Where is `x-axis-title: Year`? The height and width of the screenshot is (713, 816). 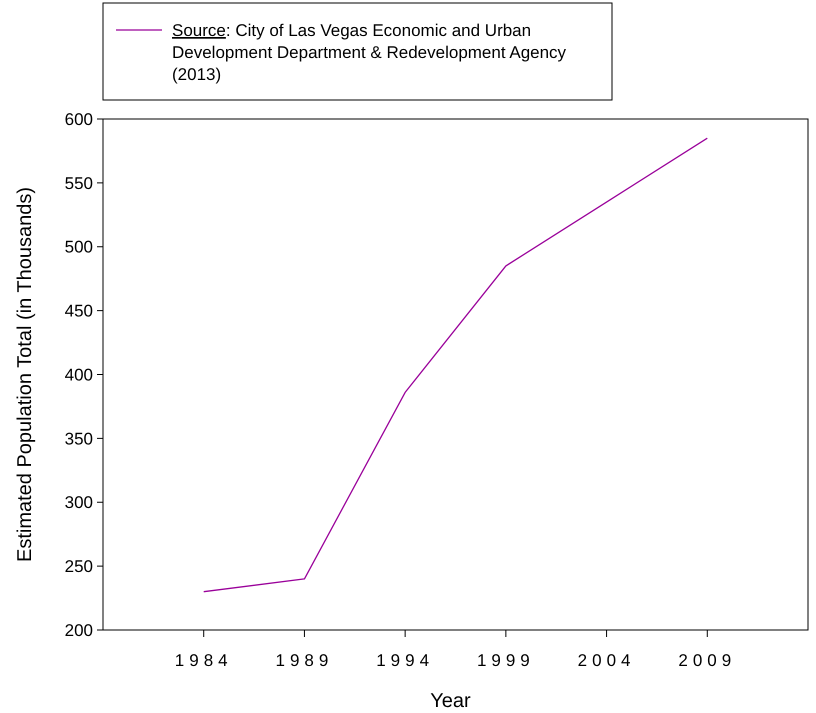 x-axis-title: Year is located at coordinates (451, 701).